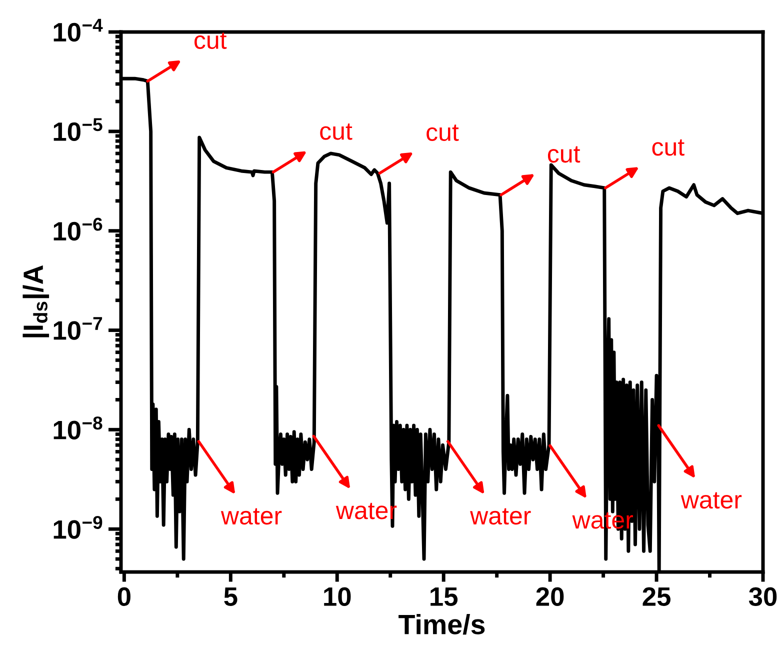  What do you see at coordinates (78, 328) in the screenshot?
I see `y-tick-label: 10$^{−7}$` at bounding box center [78, 328].